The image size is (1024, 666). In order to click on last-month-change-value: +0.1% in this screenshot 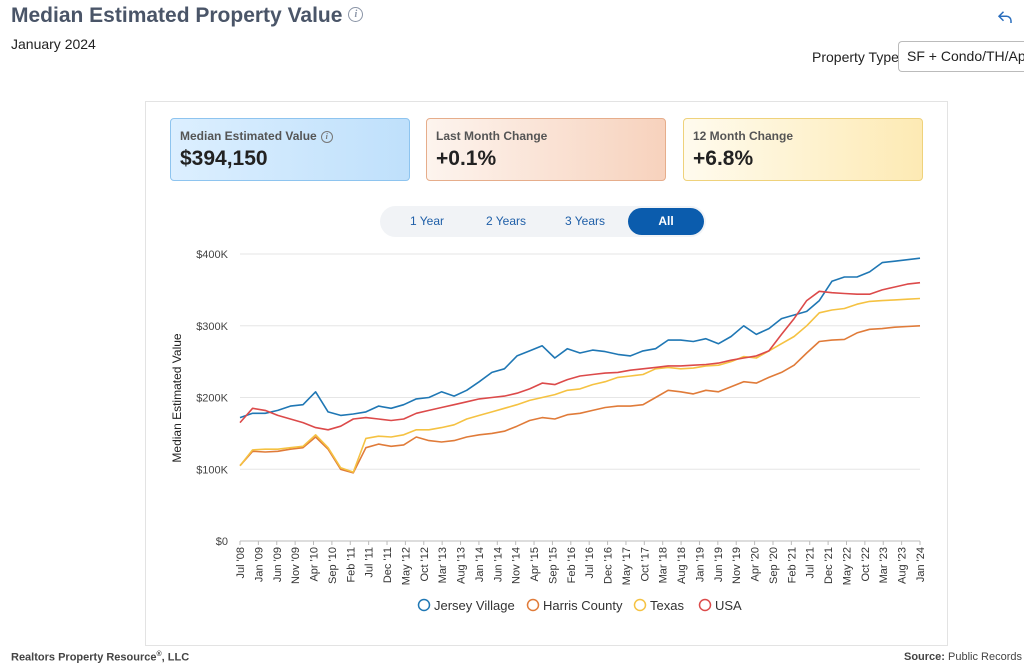, I will do `click(466, 158)`.